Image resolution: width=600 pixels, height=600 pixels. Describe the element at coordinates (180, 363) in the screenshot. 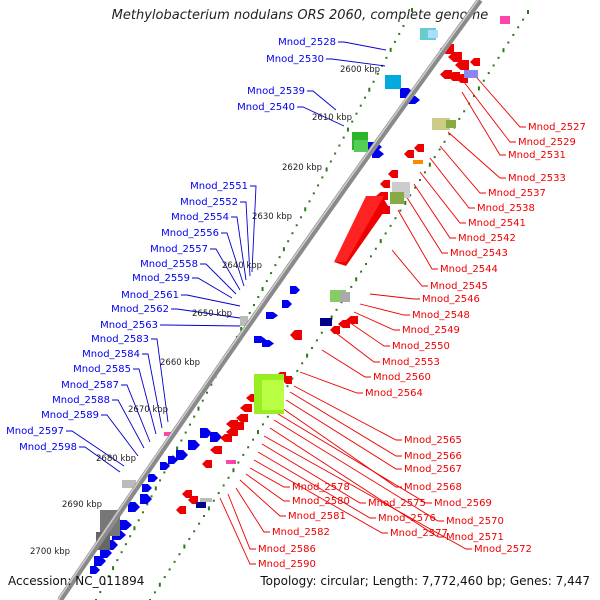

I see `scale-label: 2660 kbp` at that location.